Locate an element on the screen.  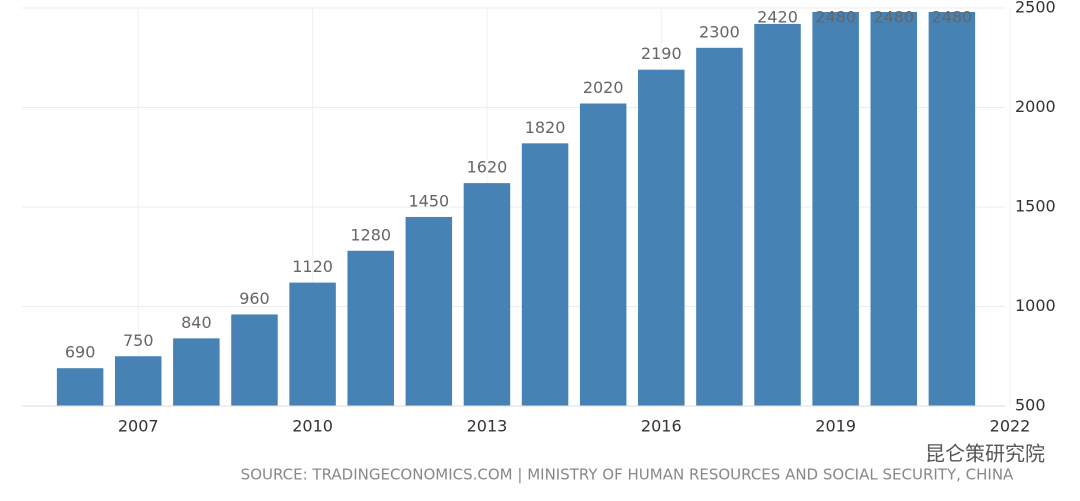
y-tick-label: 1500 is located at coordinates (1035, 206).